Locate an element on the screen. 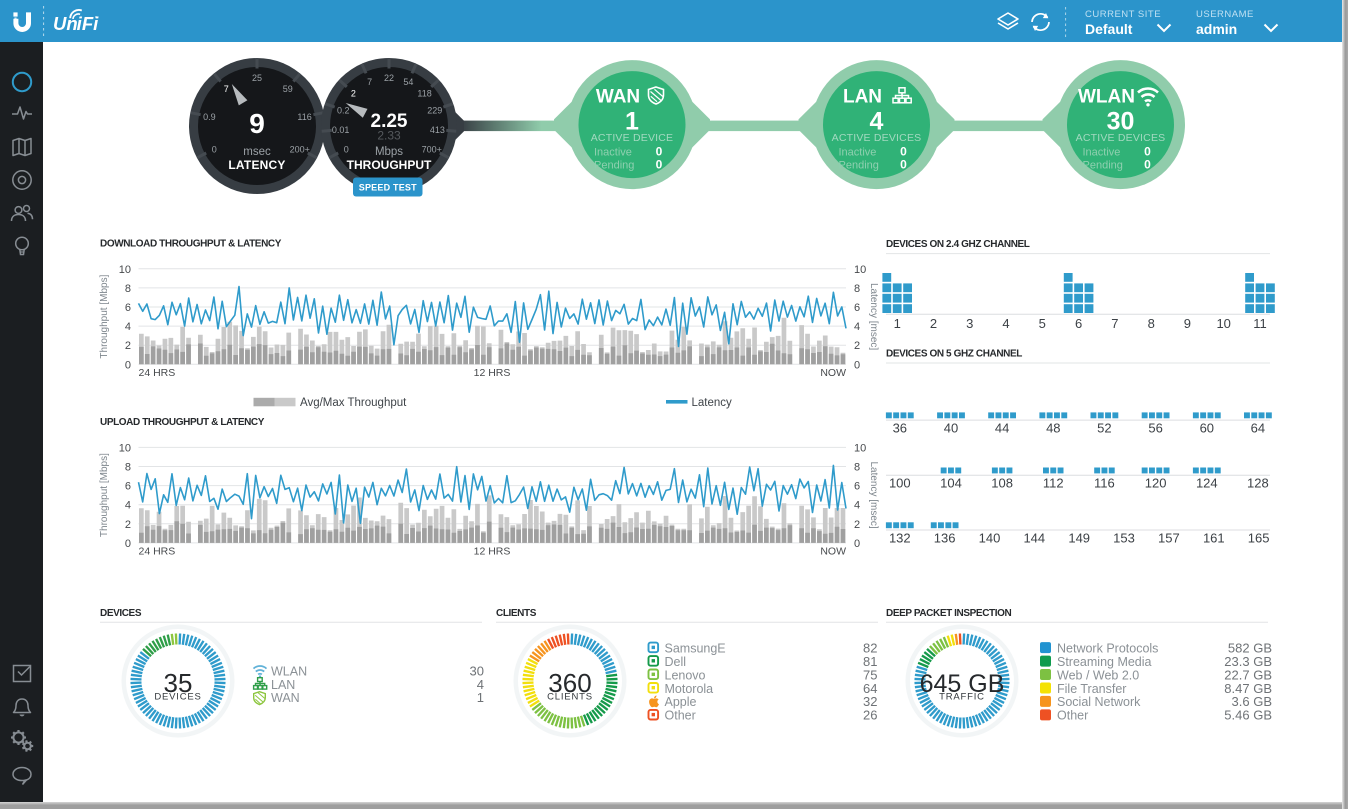  svg-text: 124 is located at coordinates (1207, 483).